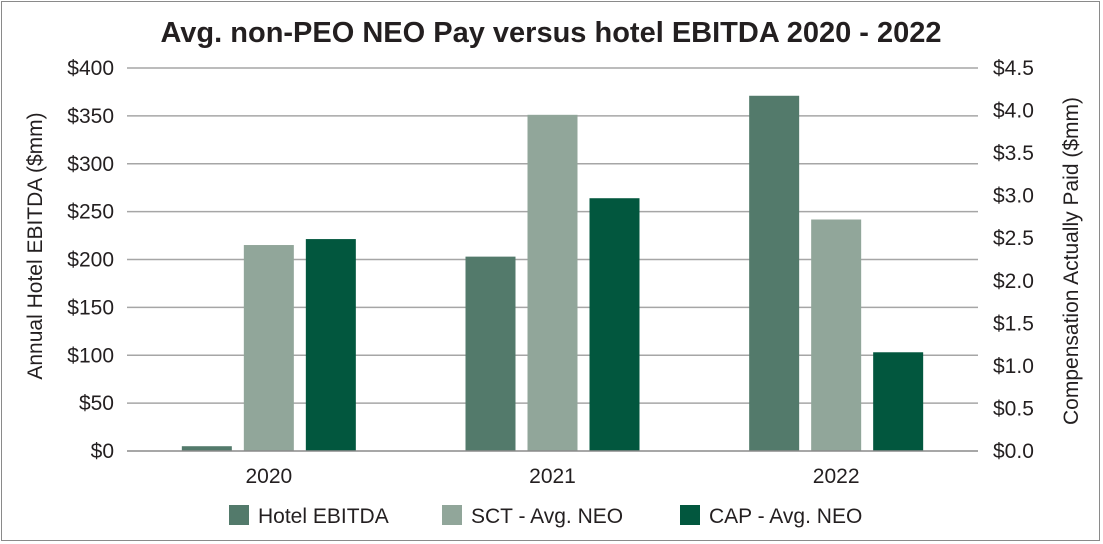 The width and height of the screenshot is (1103, 544). Describe the element at coordinates (90, 307) in the screenshot. I see `y-tick-label: $150` at that location.